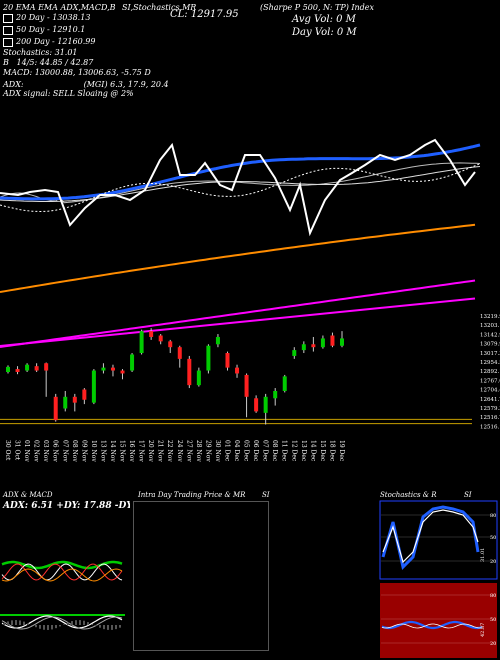  Describe the element at coordinates (28, 495) in the screenshot. I see `adx-panel-title: ADX & MACD` at that location.